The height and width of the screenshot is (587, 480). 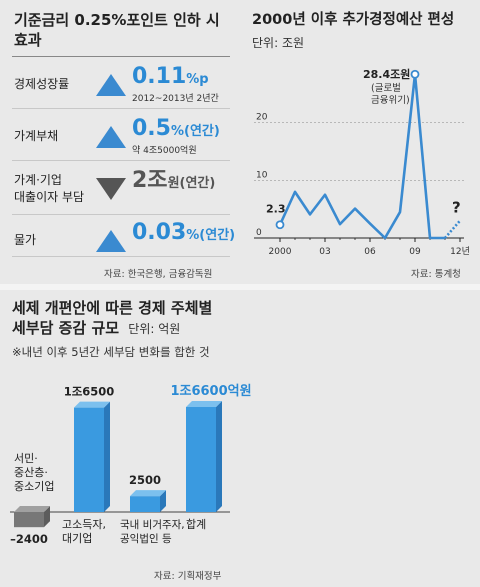 What do you see at coordinates (456, 208) in the screenshot?
I see `annotation-2012: ?` at bounding box center [456, 208].